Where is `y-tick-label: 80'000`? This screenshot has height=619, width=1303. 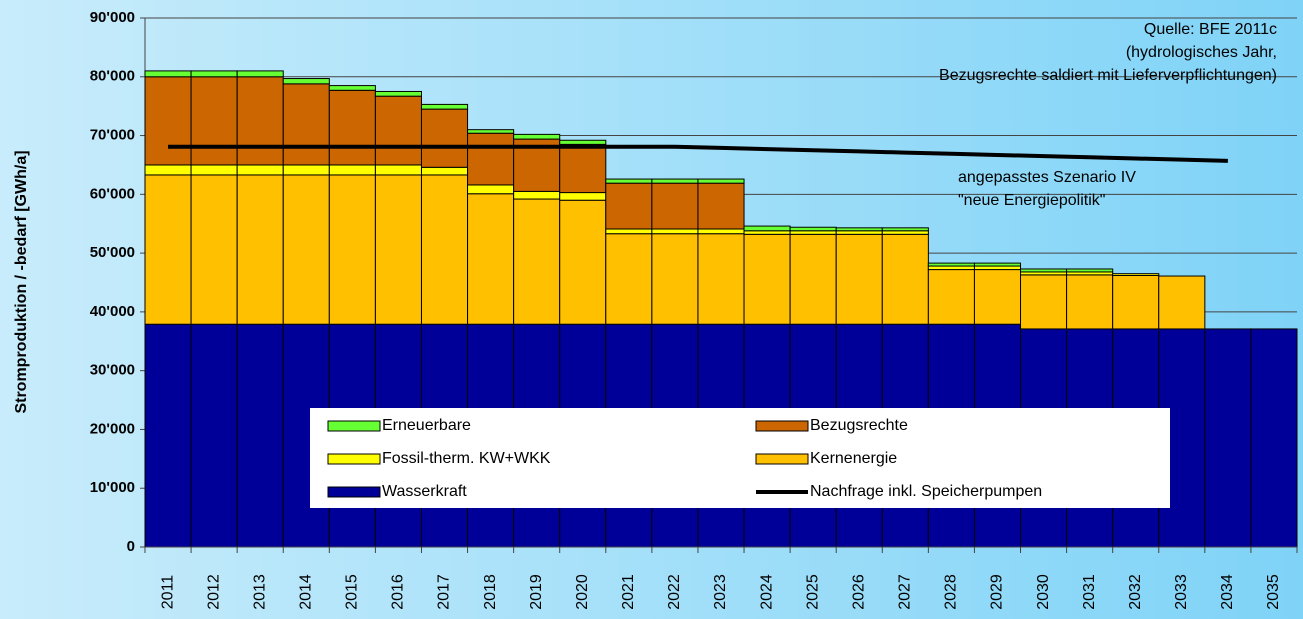 y-tick-label: 80'000 is located at coordinates (112, 76).